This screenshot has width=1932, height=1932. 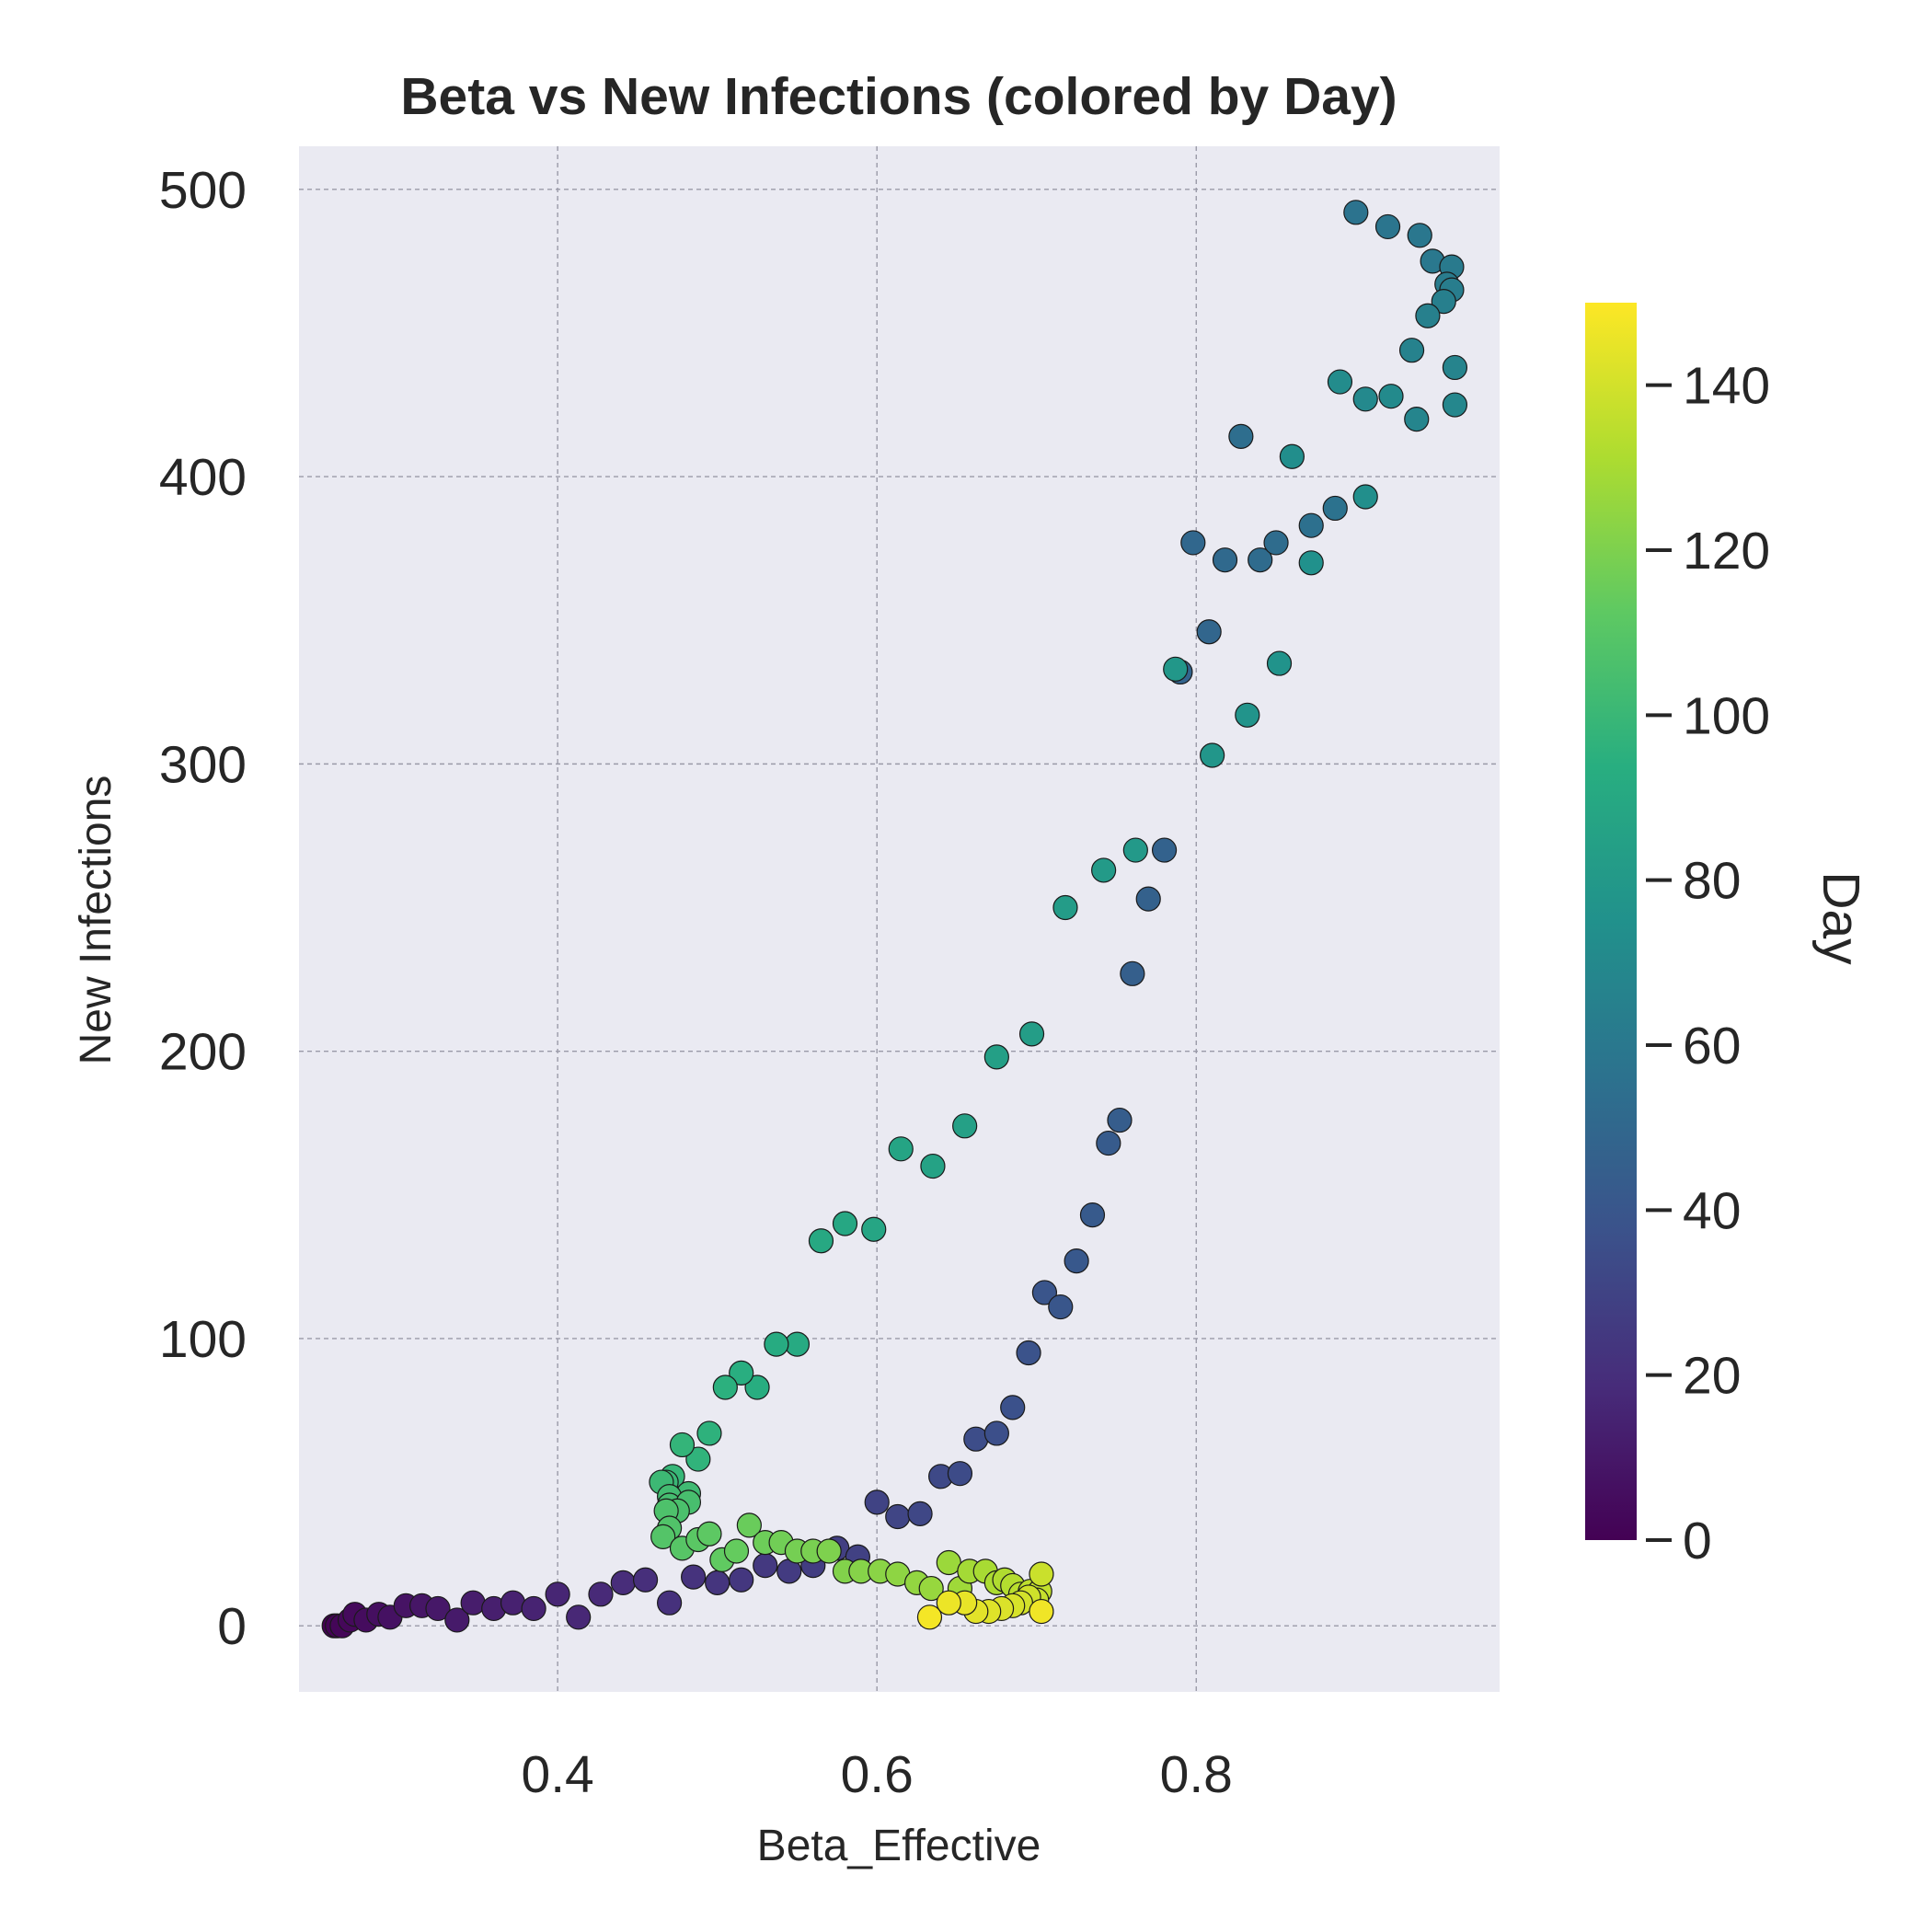 What do you see at coordinates (1708, 963) in the screenshot?
I see `colorbar-ticks: 0 20 40 60 80 100 120 140` at bounding box center [1708, 963].